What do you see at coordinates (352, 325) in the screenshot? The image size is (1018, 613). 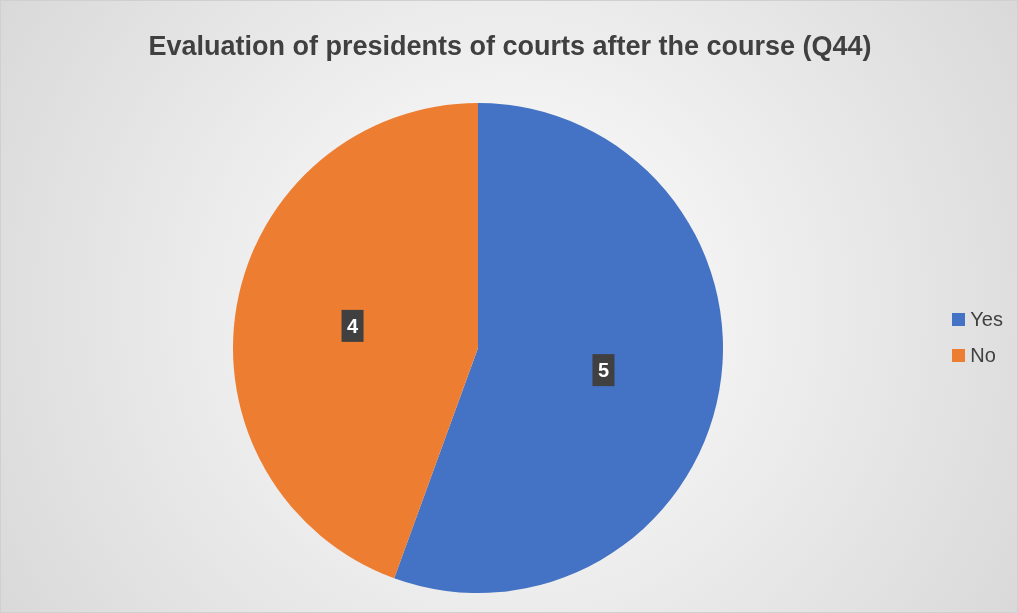 I see `data-label: 4` at bounding box center [352, 325].